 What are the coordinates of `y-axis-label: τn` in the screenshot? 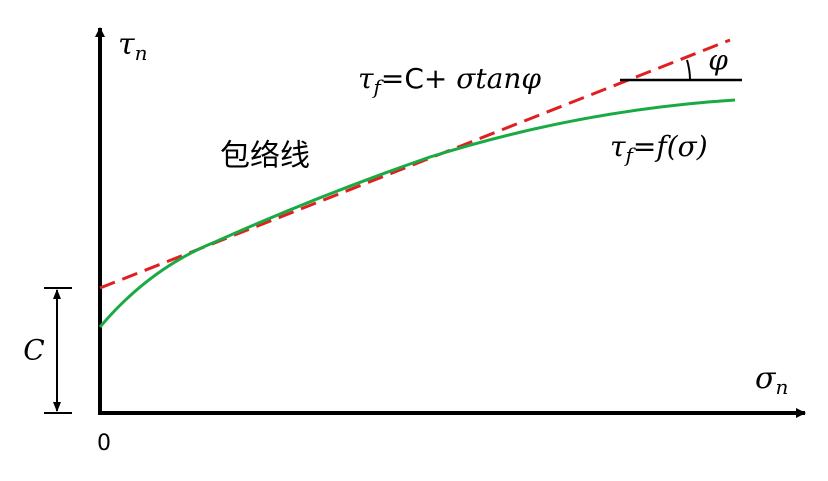 It's located at (133, 46).